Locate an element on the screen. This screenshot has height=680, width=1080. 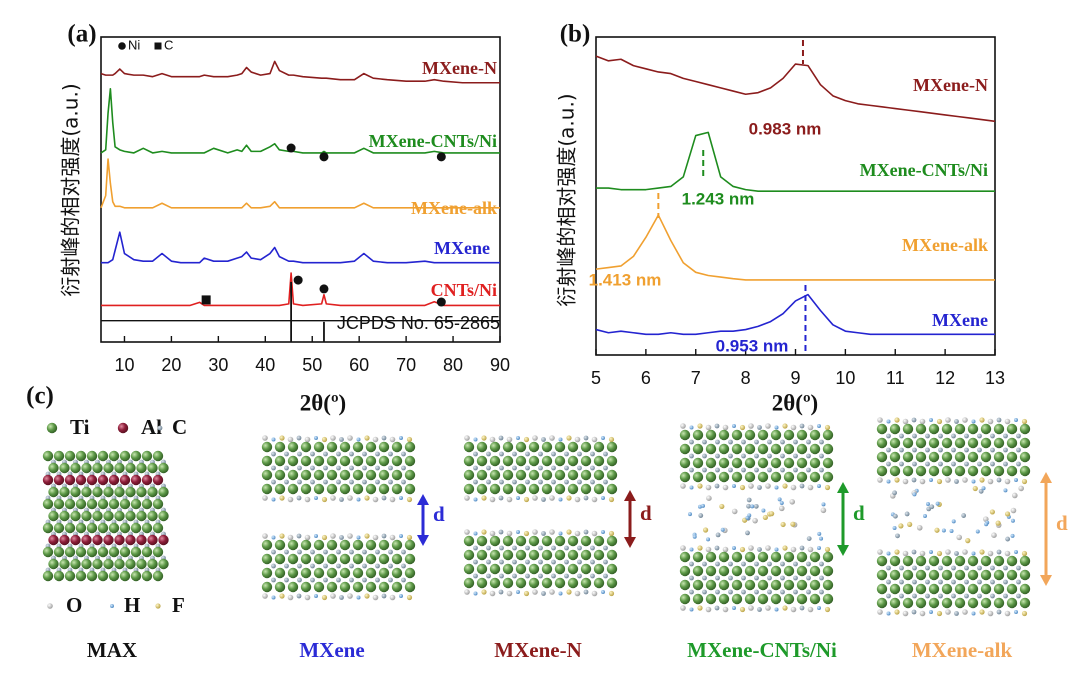
legend-symbol is located at coordinates (158, 46).